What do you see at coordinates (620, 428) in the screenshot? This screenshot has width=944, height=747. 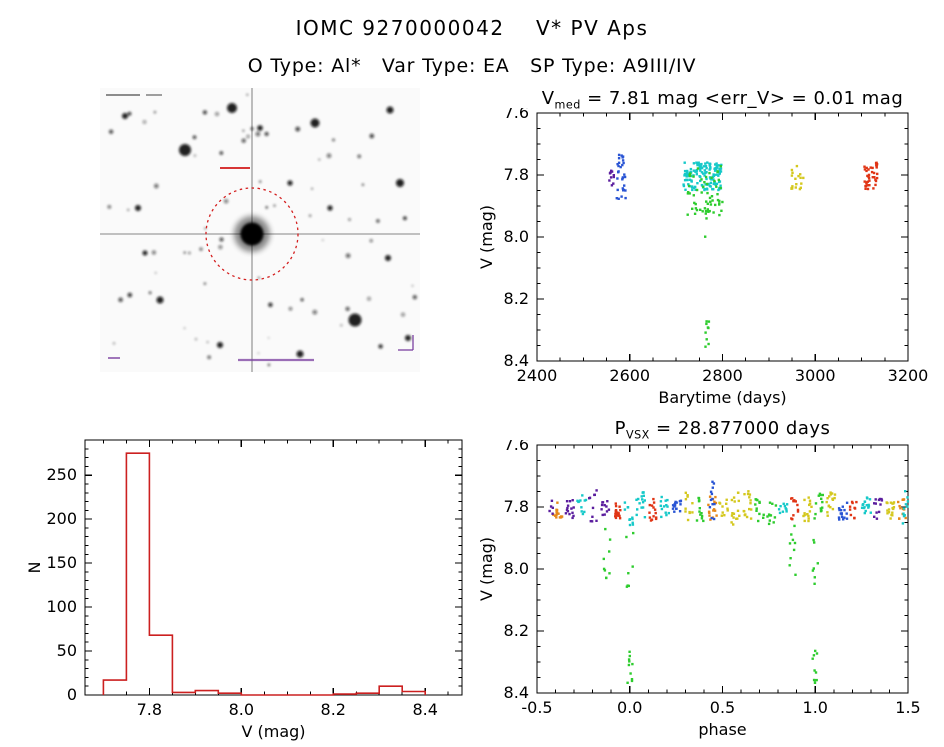 I see `phase-title-prefix: P` at bounding box center [620, 428].